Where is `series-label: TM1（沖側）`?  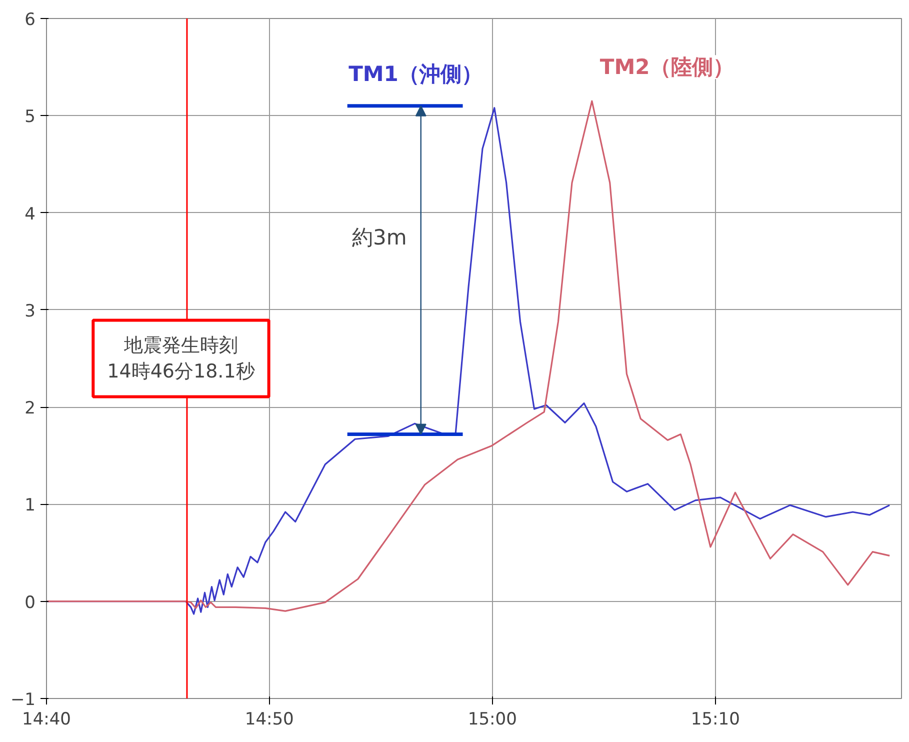
series-label: TM1（沖側） is located at coordinates (415, 74).